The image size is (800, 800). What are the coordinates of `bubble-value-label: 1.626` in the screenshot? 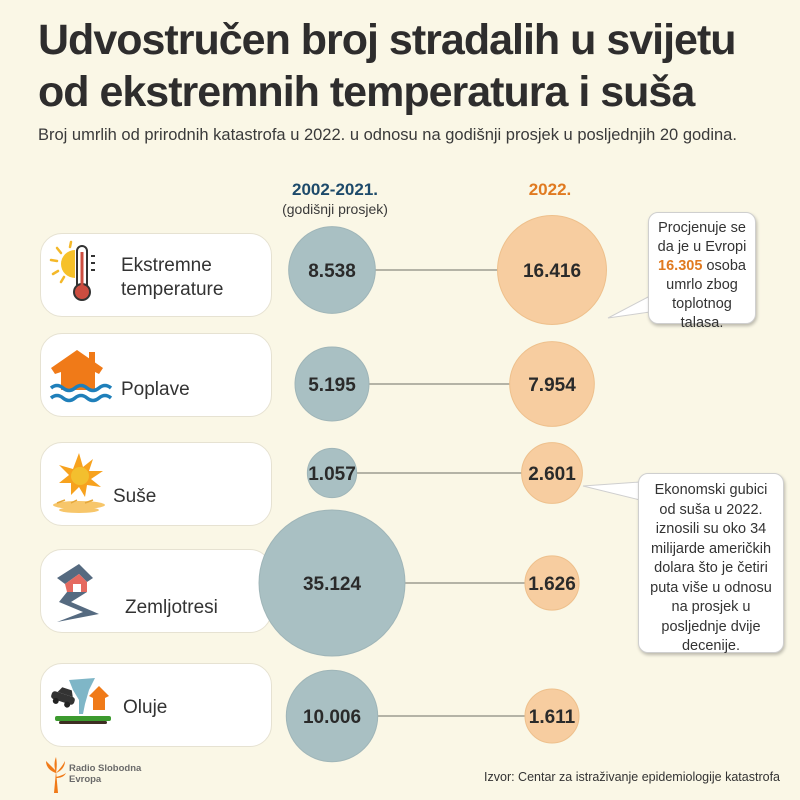 It's located at (552, 584).